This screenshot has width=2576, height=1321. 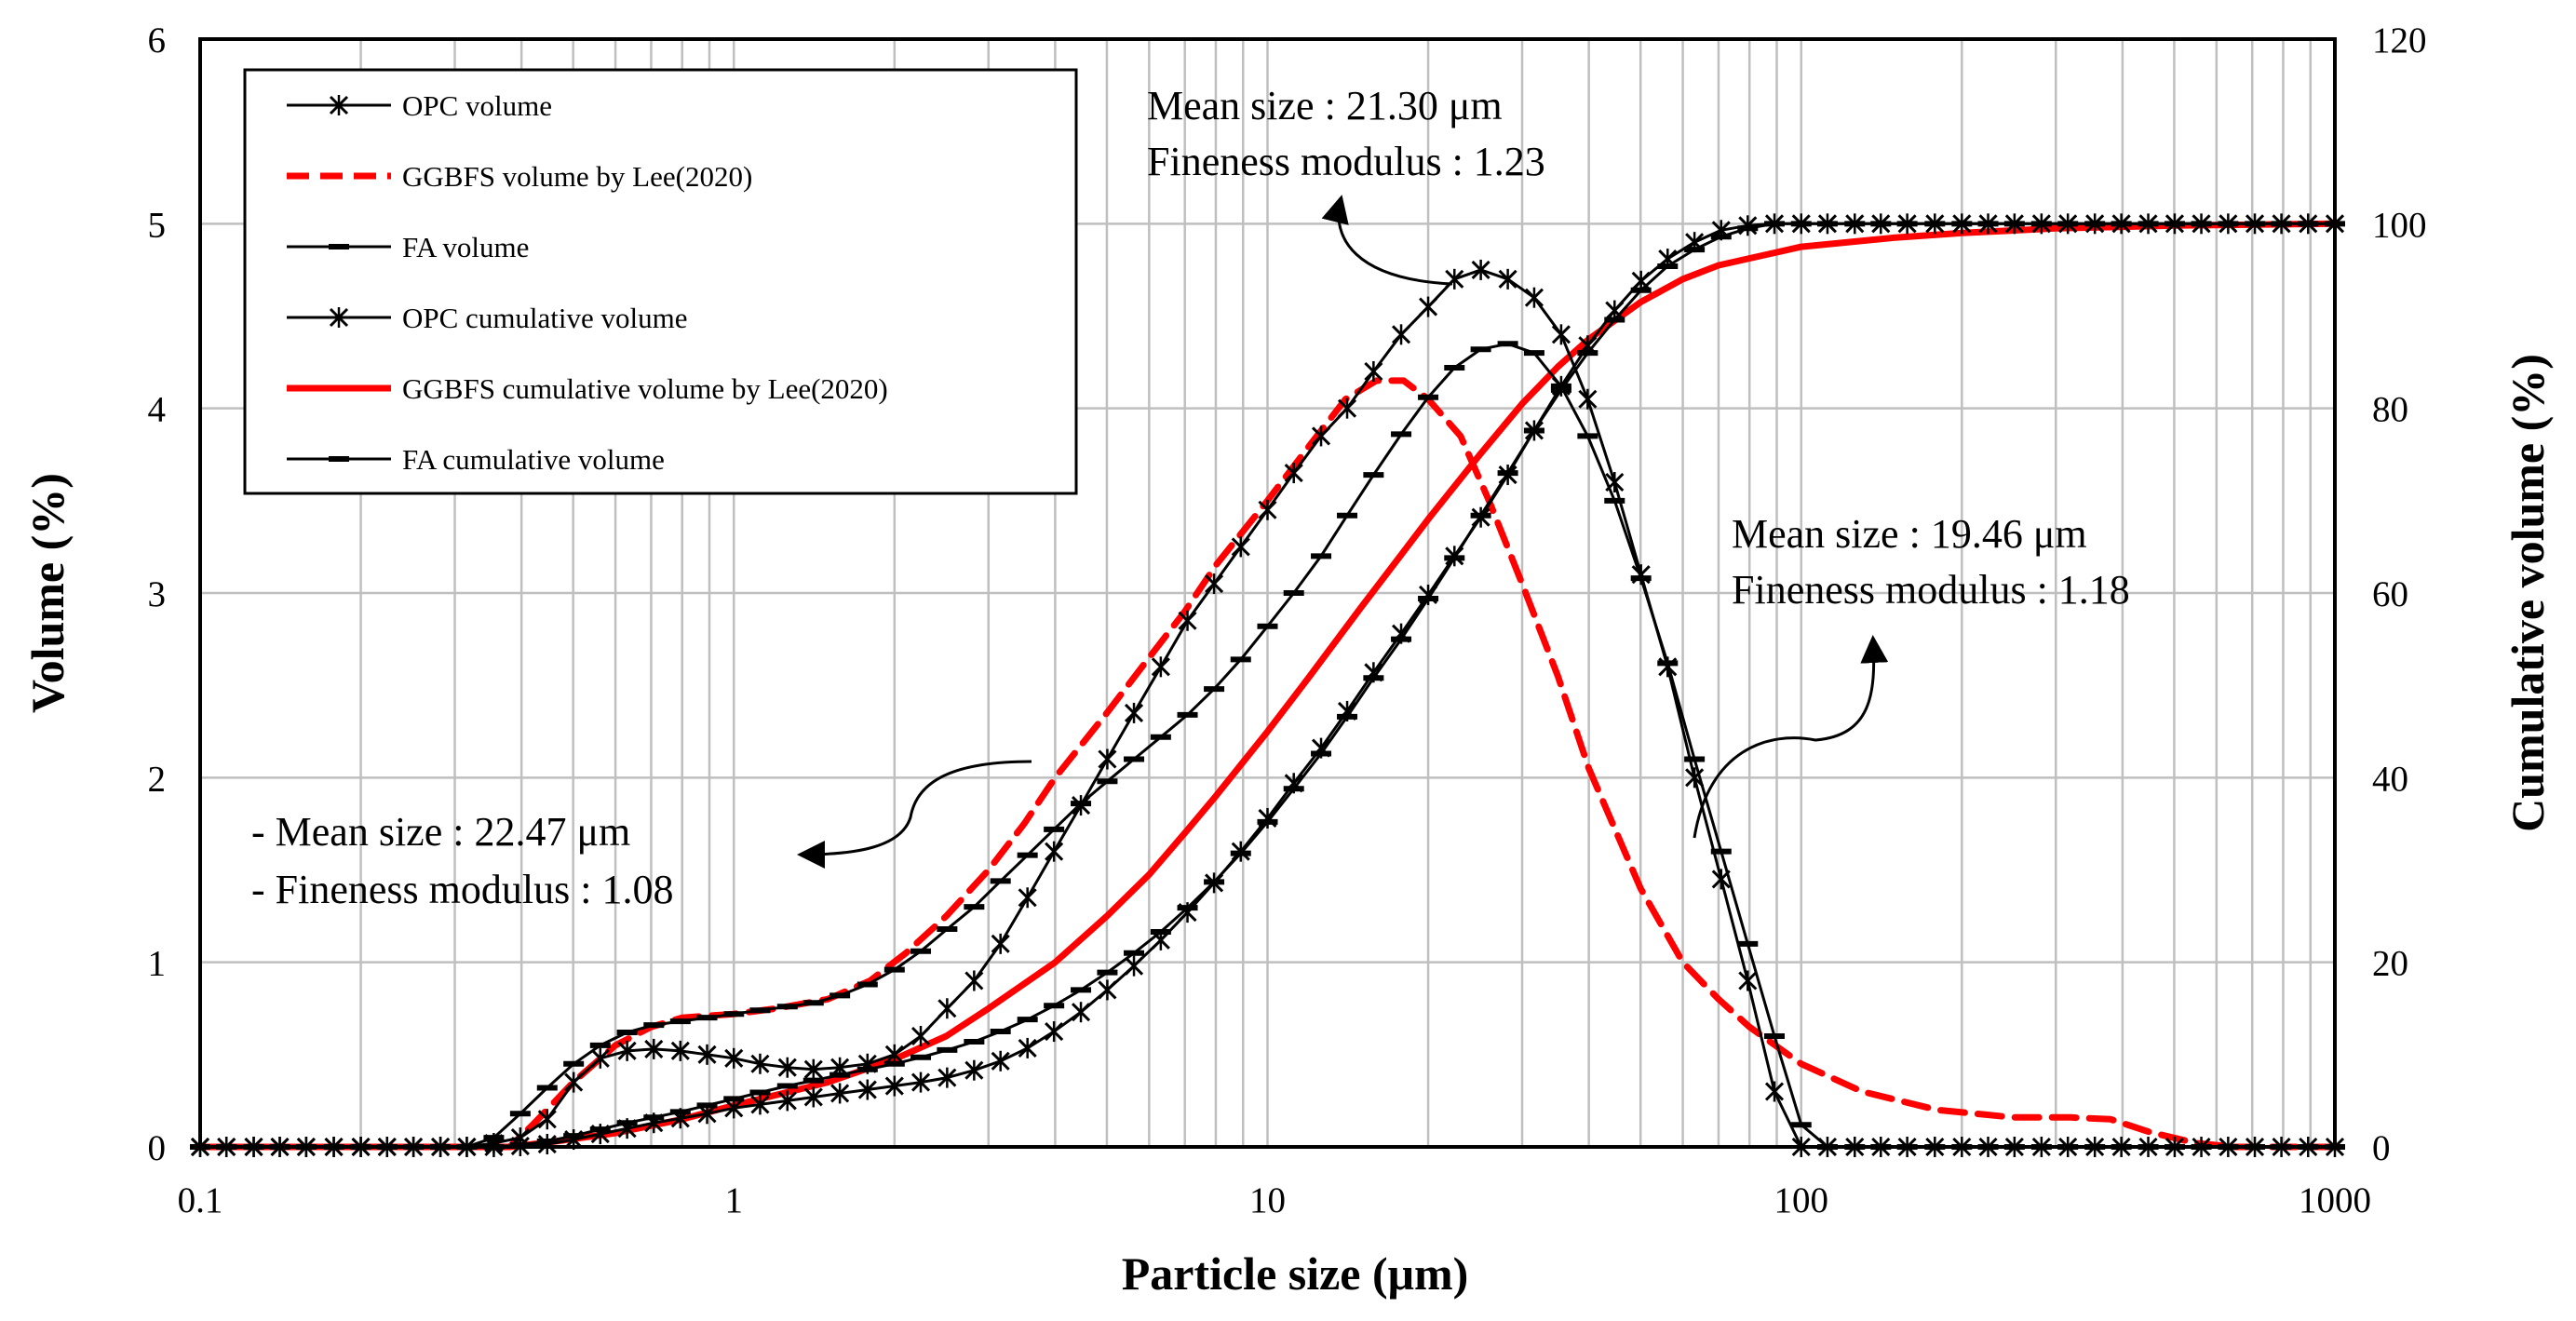 I want to click on annotation-ggbfs-line-2: - Fineness modulus : 1.08, so click(x=462, y=889).